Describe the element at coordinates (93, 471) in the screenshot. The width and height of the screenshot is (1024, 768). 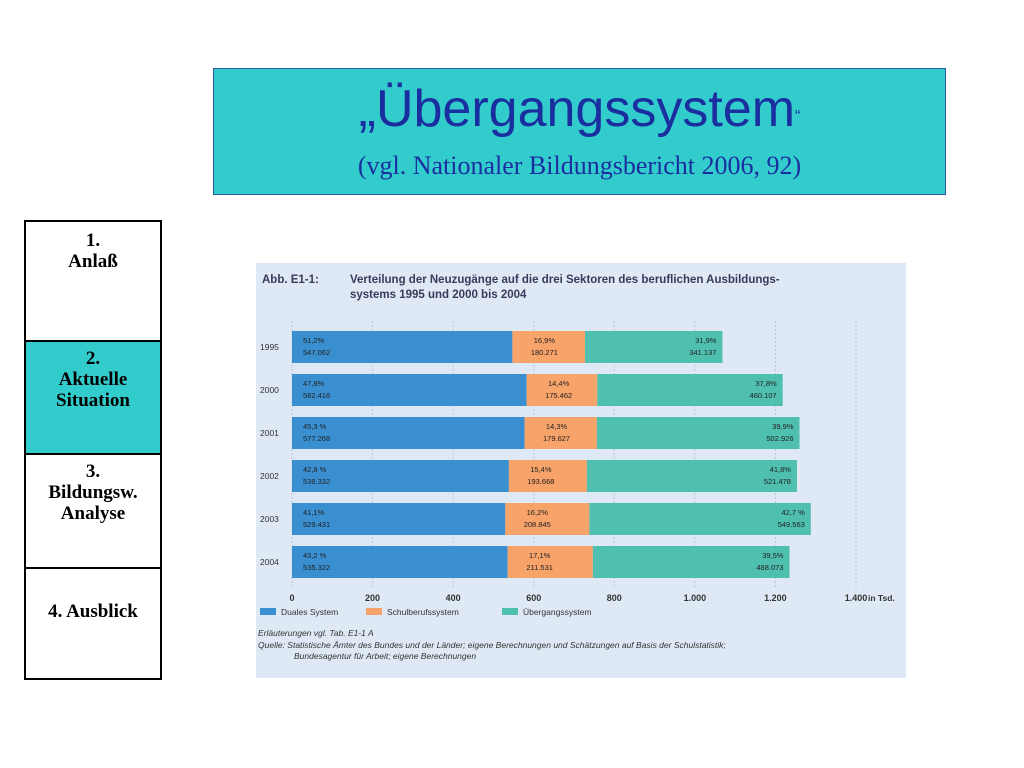
I see `nav-item-number: 3.` at that location.